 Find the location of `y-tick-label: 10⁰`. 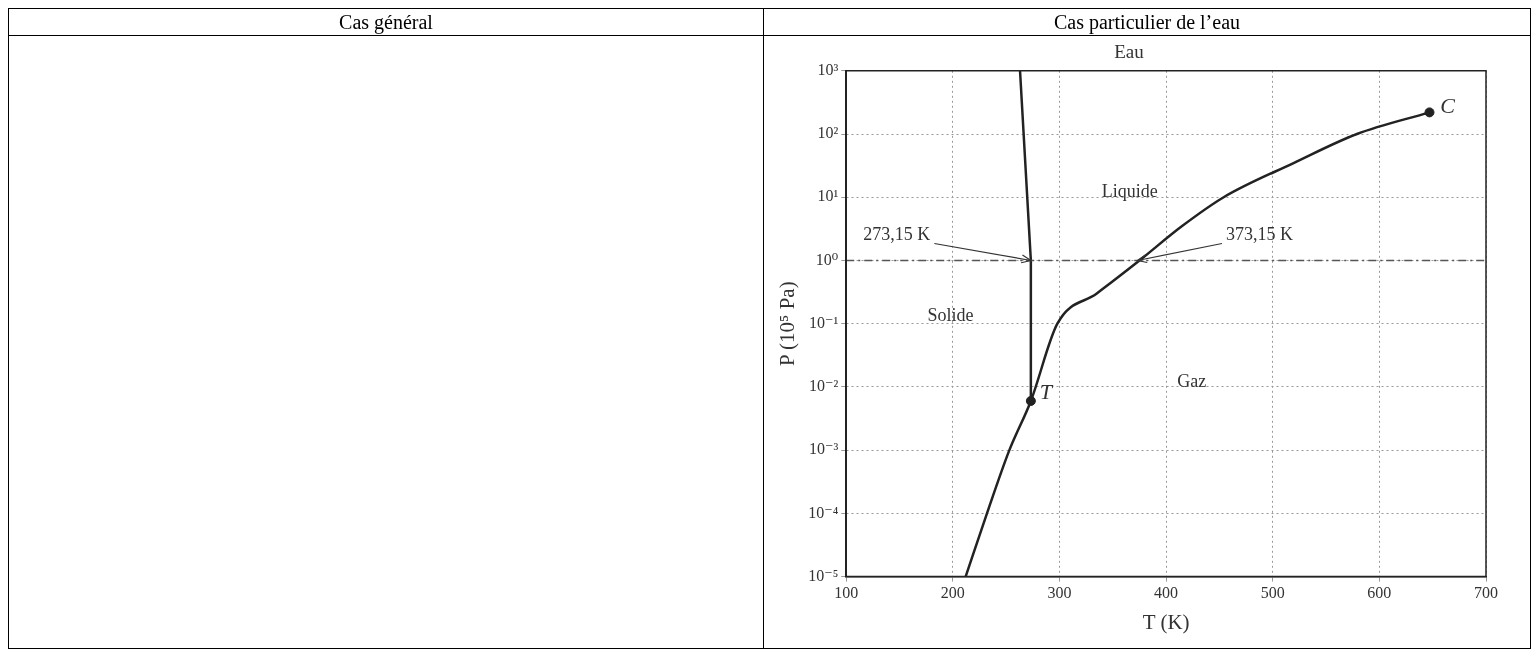

y-tick-label: 10⁰ is located at coordinates (827, 259).